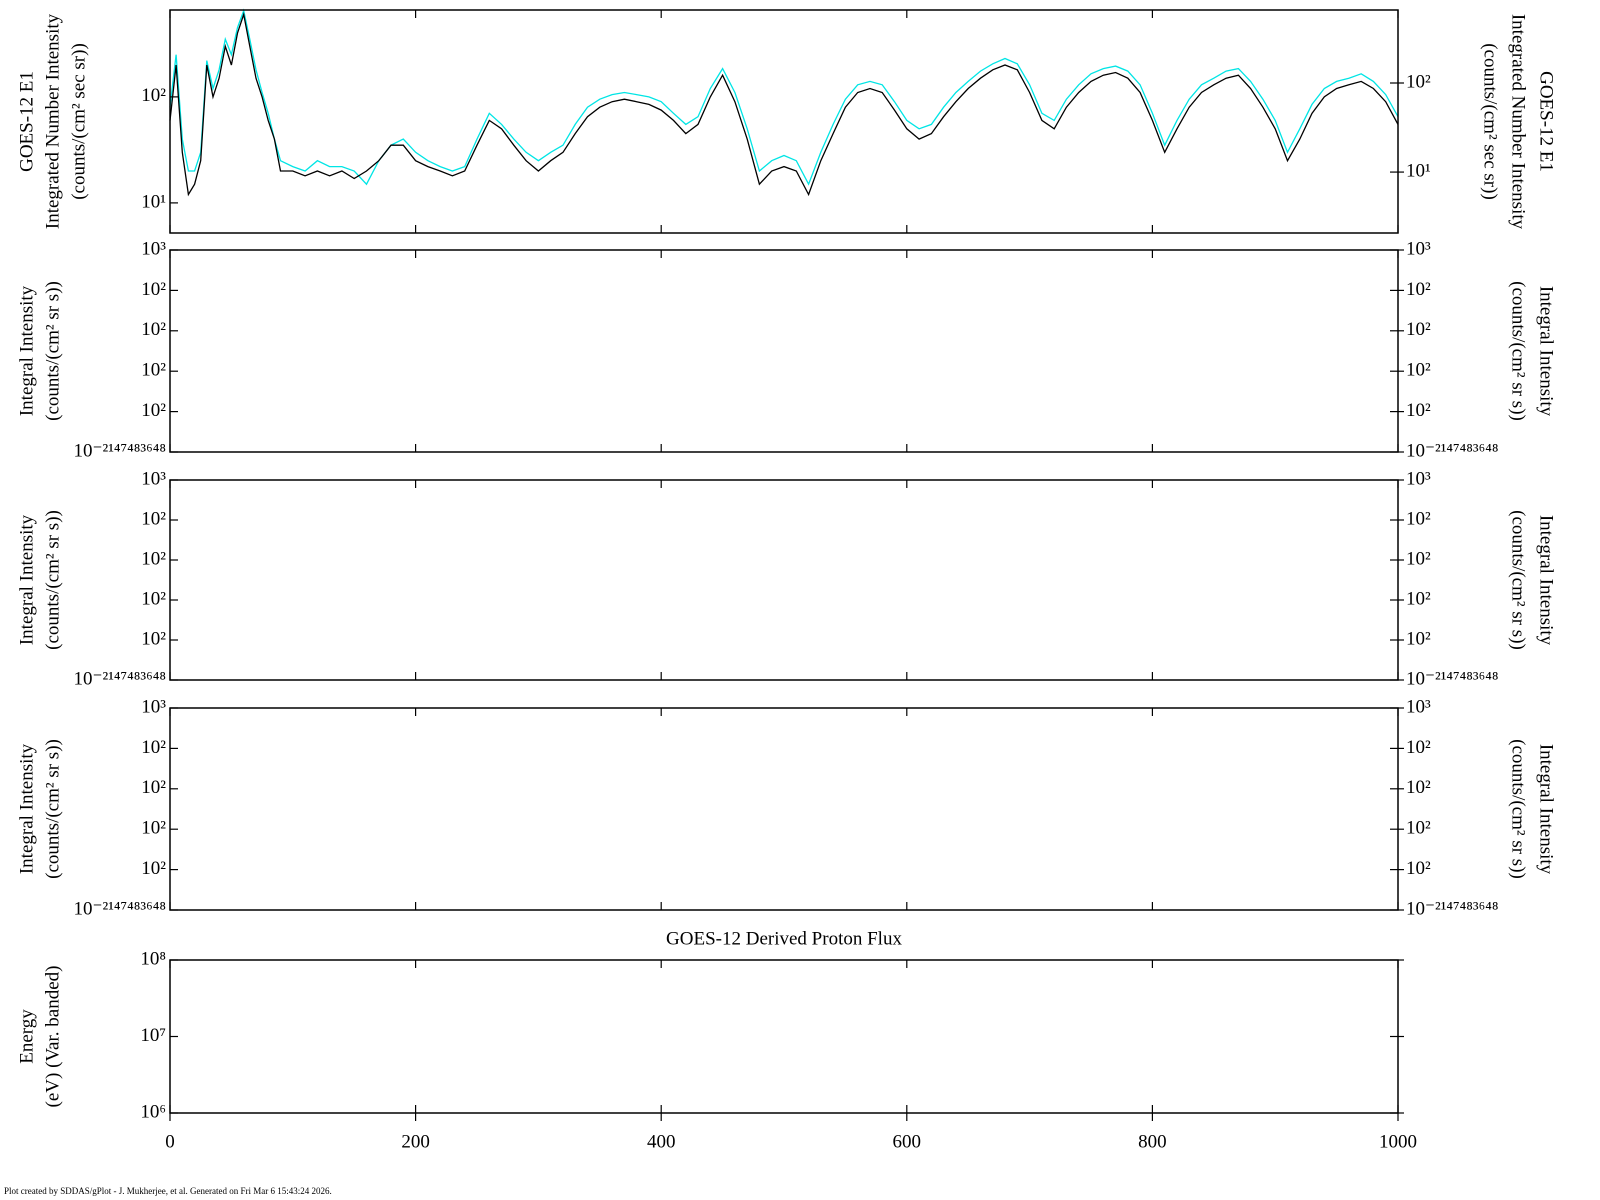  Describe the element at coordinates (170, 1141) in the screenshot. I see `x-tick-label: 0` at that location.